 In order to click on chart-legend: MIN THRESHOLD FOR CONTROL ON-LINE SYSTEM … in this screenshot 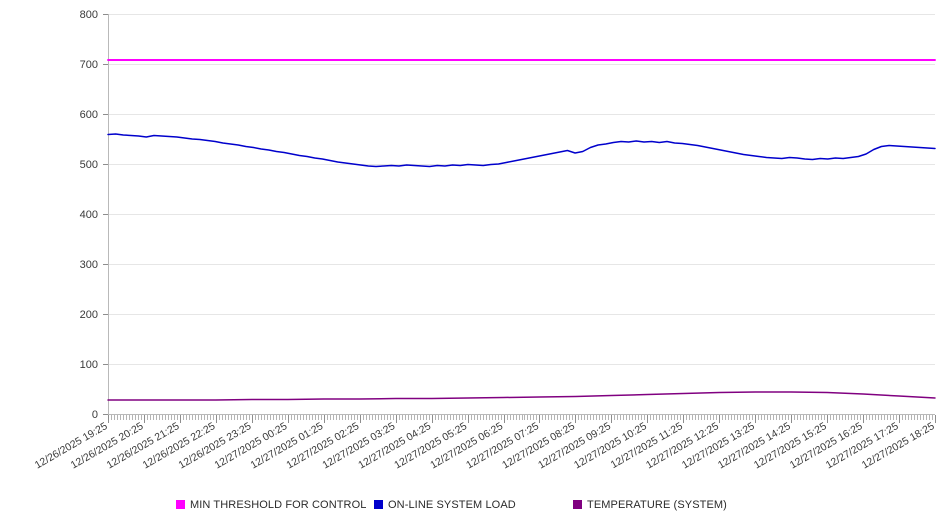, I will do `click(451, 505)`.